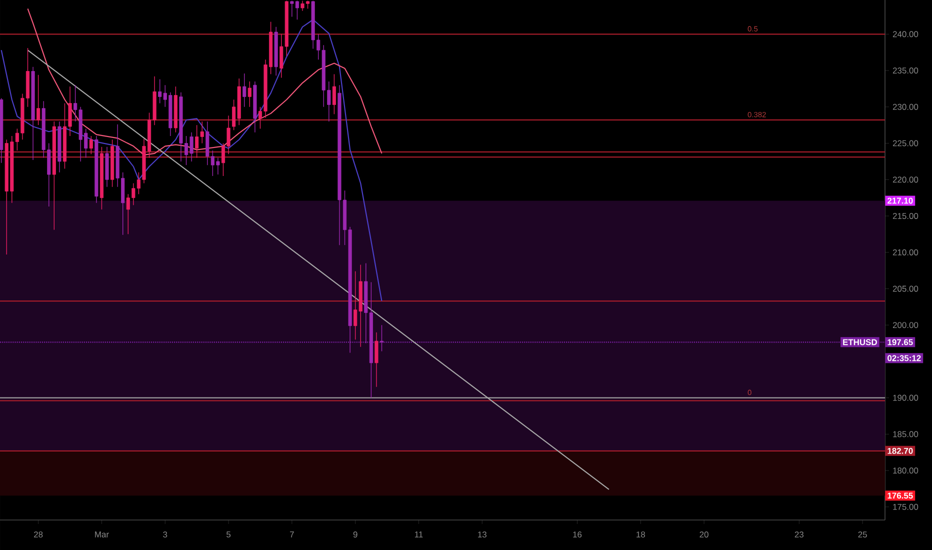 The image size is (932, 550). Describe the element at coordinates (905, 252) in the screenshot. I see `y-tick-label: 210.00` at that location.